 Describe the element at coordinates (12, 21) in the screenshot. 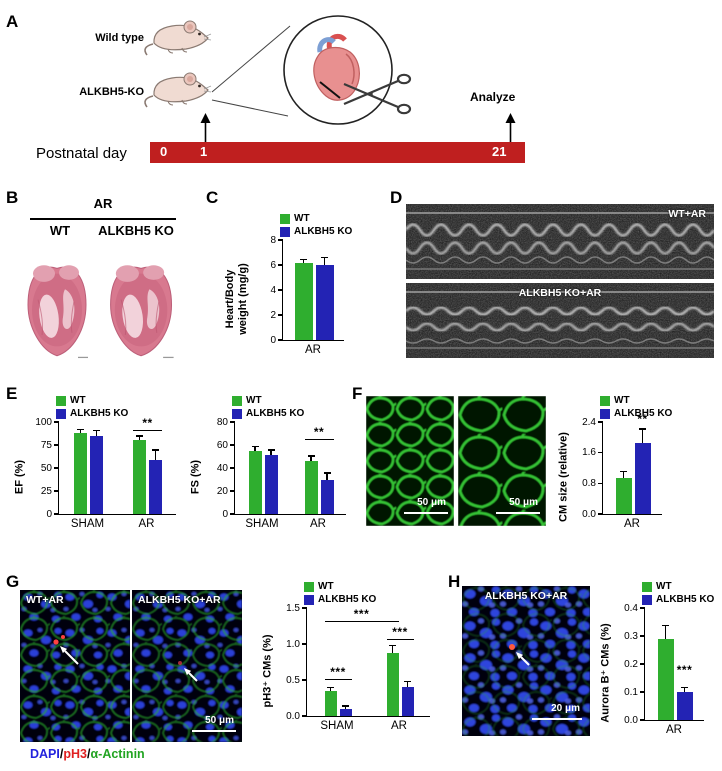

I see `panel-letter-a: A` at that location.